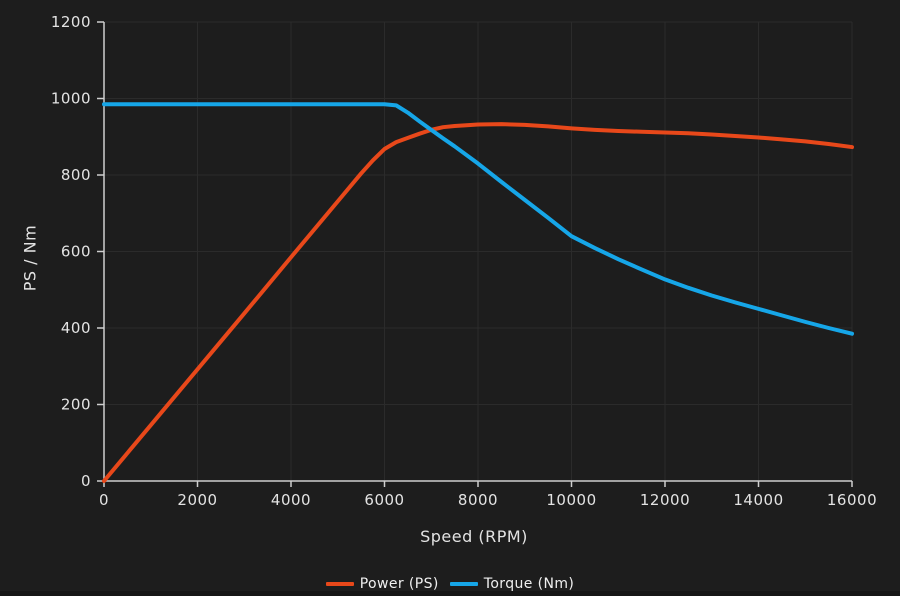 The height and width of the screenshot is (596, 900). Describe the element at coordinates (665, 500) in the screenshot. I see `x-tick-label: 12000` at that location.